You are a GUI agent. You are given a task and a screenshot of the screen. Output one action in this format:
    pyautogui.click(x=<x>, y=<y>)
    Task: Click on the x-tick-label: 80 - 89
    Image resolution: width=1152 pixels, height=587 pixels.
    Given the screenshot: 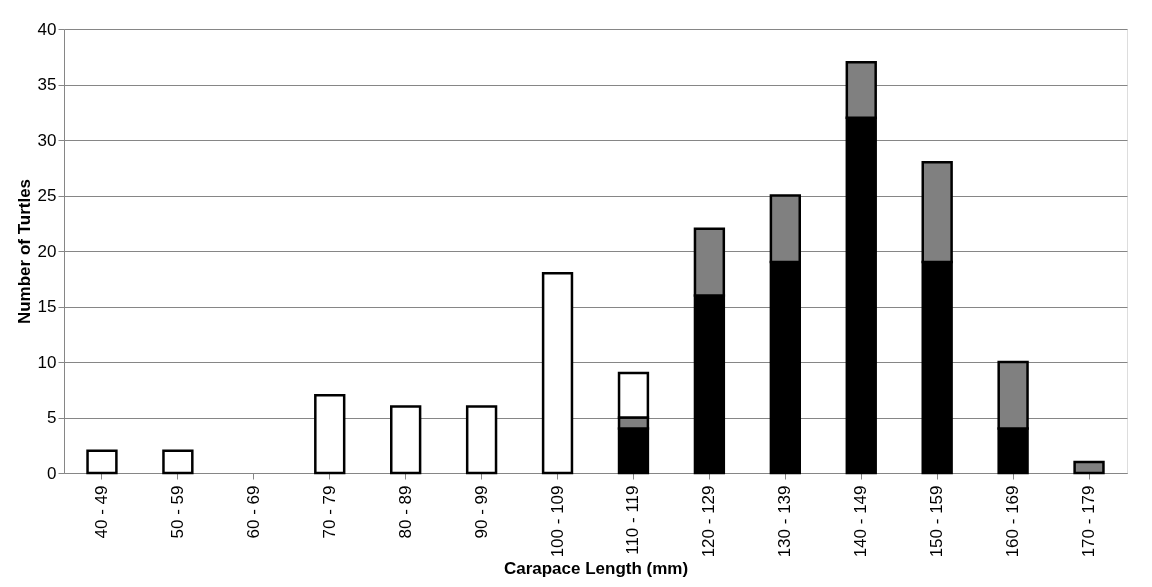 What is the action you would take?
    pyautogui.click(x=405, y=512)
    